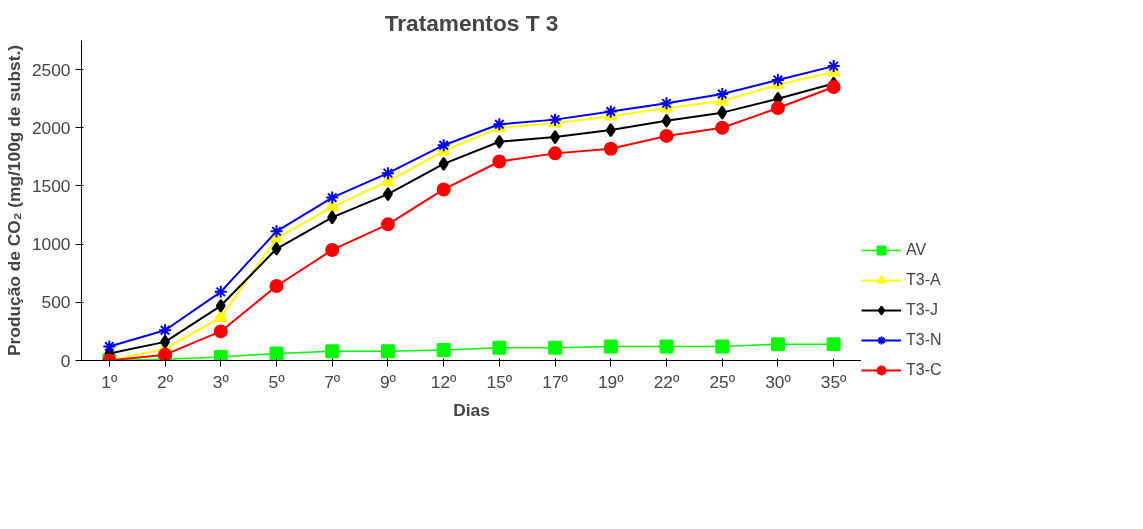 The width and height of the screenshot is (1143, 529). I want to click on x-tick-label: 2º, so click(165, 381).